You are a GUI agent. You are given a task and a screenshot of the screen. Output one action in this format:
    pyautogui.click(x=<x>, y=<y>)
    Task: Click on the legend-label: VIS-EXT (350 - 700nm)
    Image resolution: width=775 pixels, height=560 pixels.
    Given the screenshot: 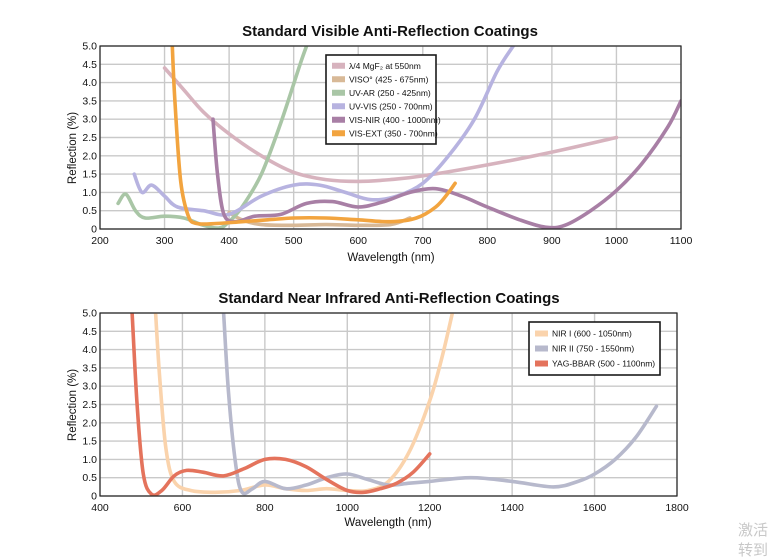 What is the action you would take?
    pyautogui.click(x=393, y=133)
    